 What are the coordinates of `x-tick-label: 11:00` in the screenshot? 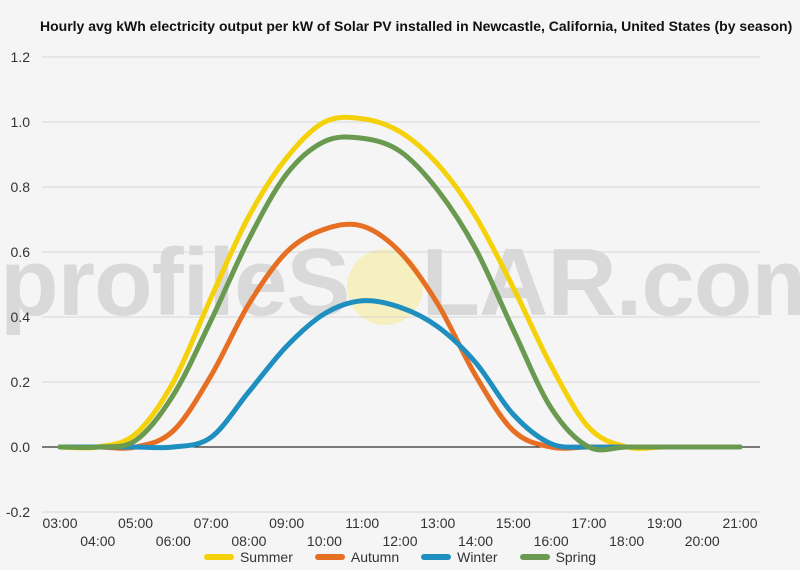 It's located at (362, 523).